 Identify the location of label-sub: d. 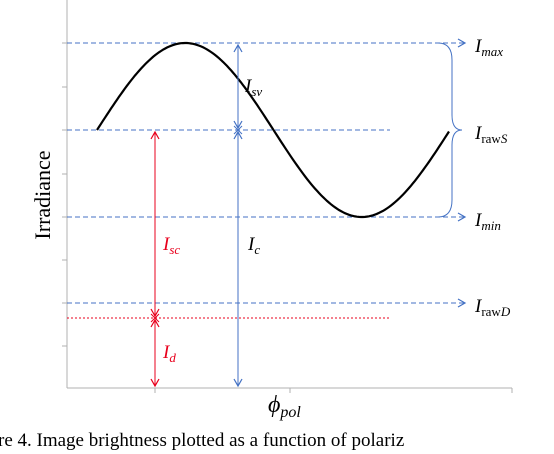
(172, 357).